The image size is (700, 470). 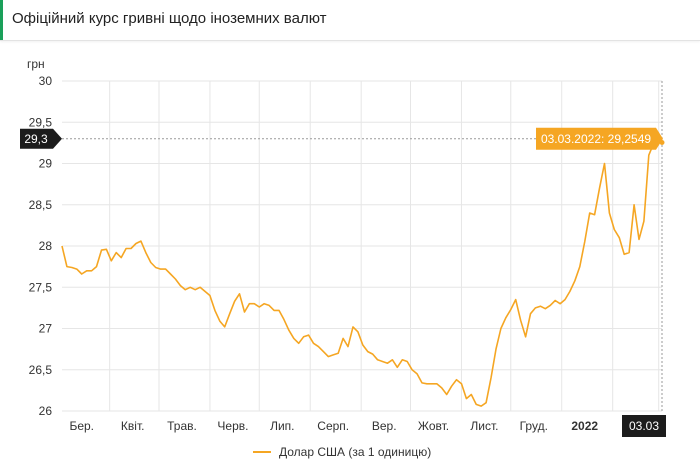 What do you see at coordinates (1, 20) in the screenshot?
I see `header-accent-bar` at bounding box center [1, 20].